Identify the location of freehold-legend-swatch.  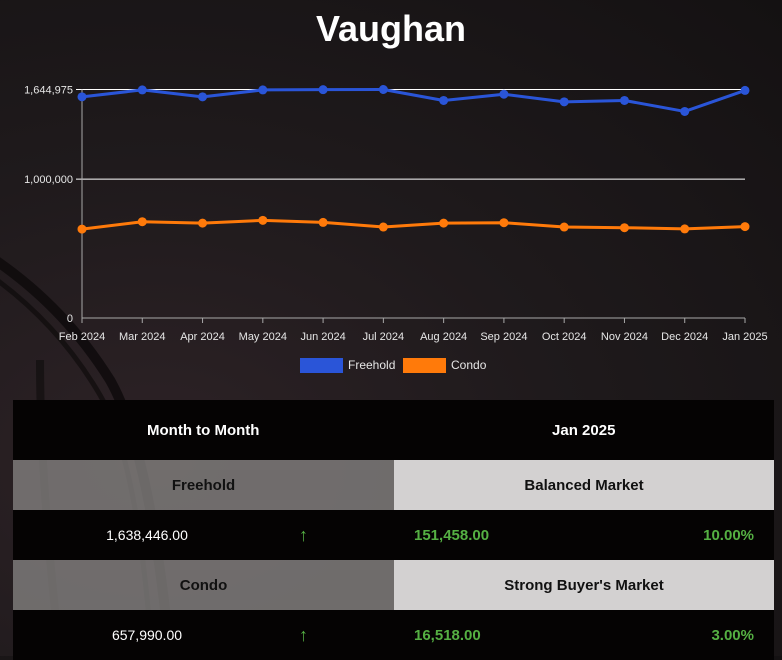
(321, 365).